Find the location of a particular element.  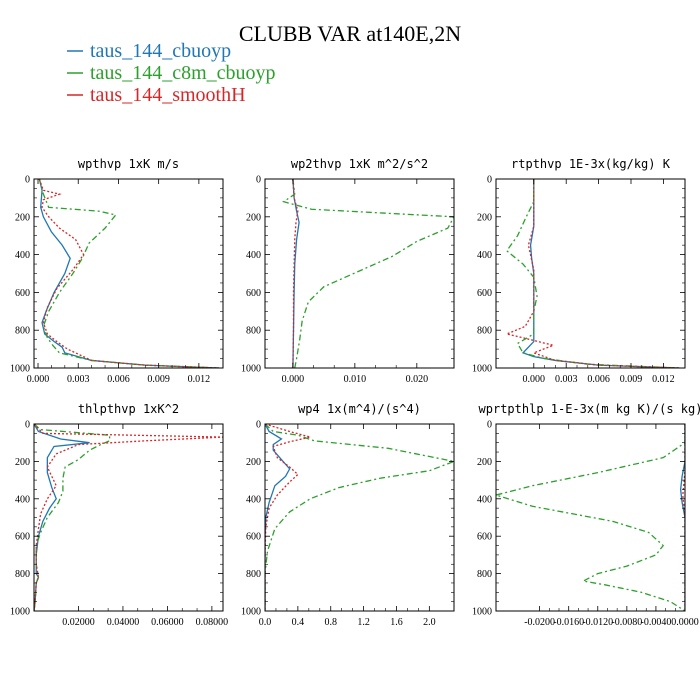

xtick-label-5-3: -0.0080 is located at coordinates (626, 622).